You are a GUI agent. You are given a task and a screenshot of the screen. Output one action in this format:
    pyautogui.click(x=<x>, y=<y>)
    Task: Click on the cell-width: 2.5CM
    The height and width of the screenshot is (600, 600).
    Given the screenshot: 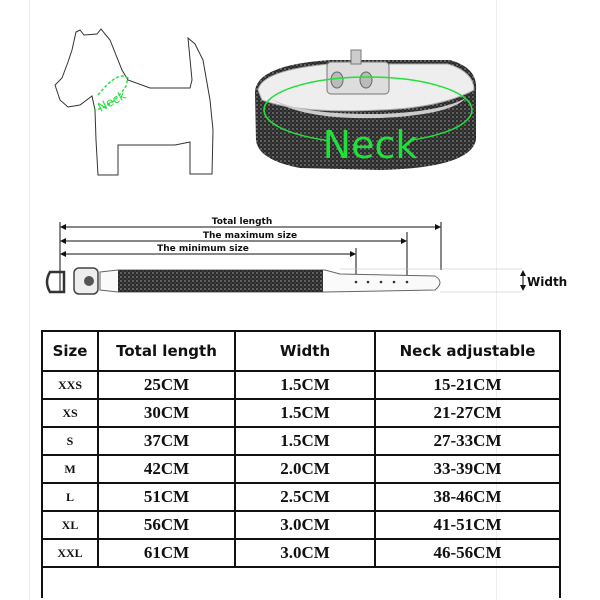 What is the action you would take?
    pyautogui.click(x=305, y=497)
    